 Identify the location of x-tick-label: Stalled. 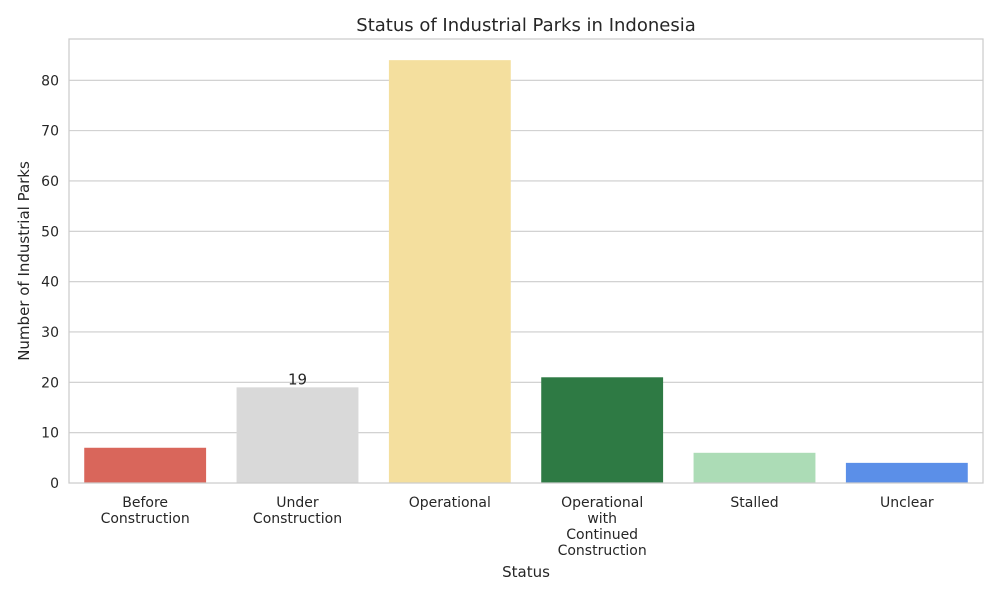
(754, 503).